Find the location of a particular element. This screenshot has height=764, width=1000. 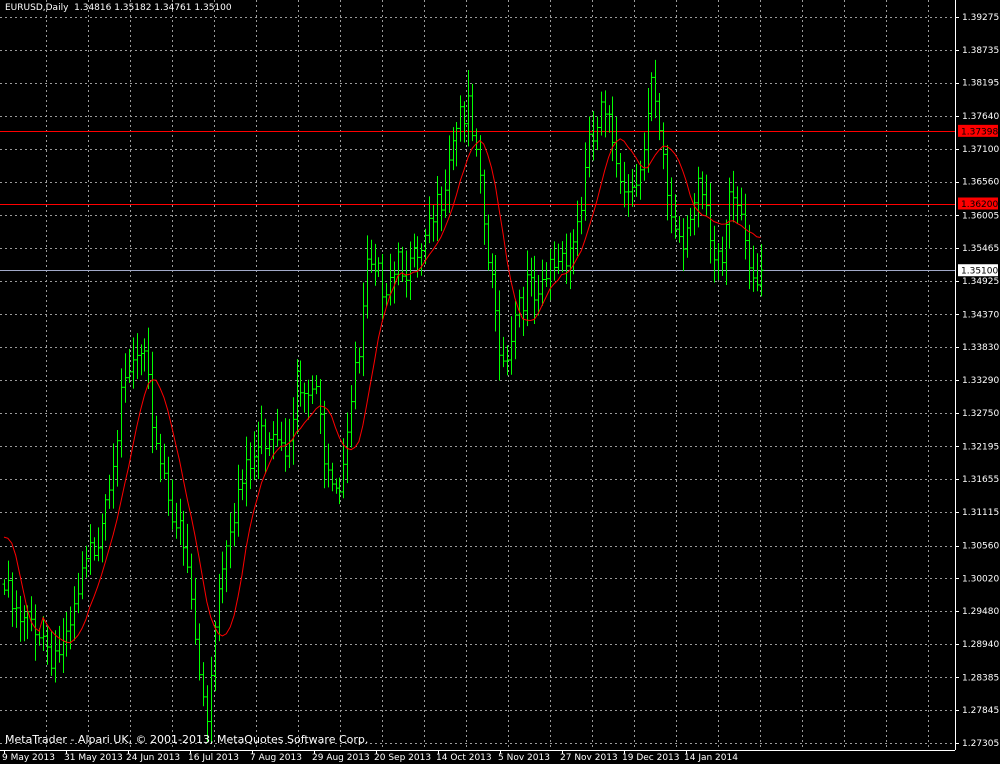

y-tick-label-18: 1.29480 is located at coordinates (980, 612).